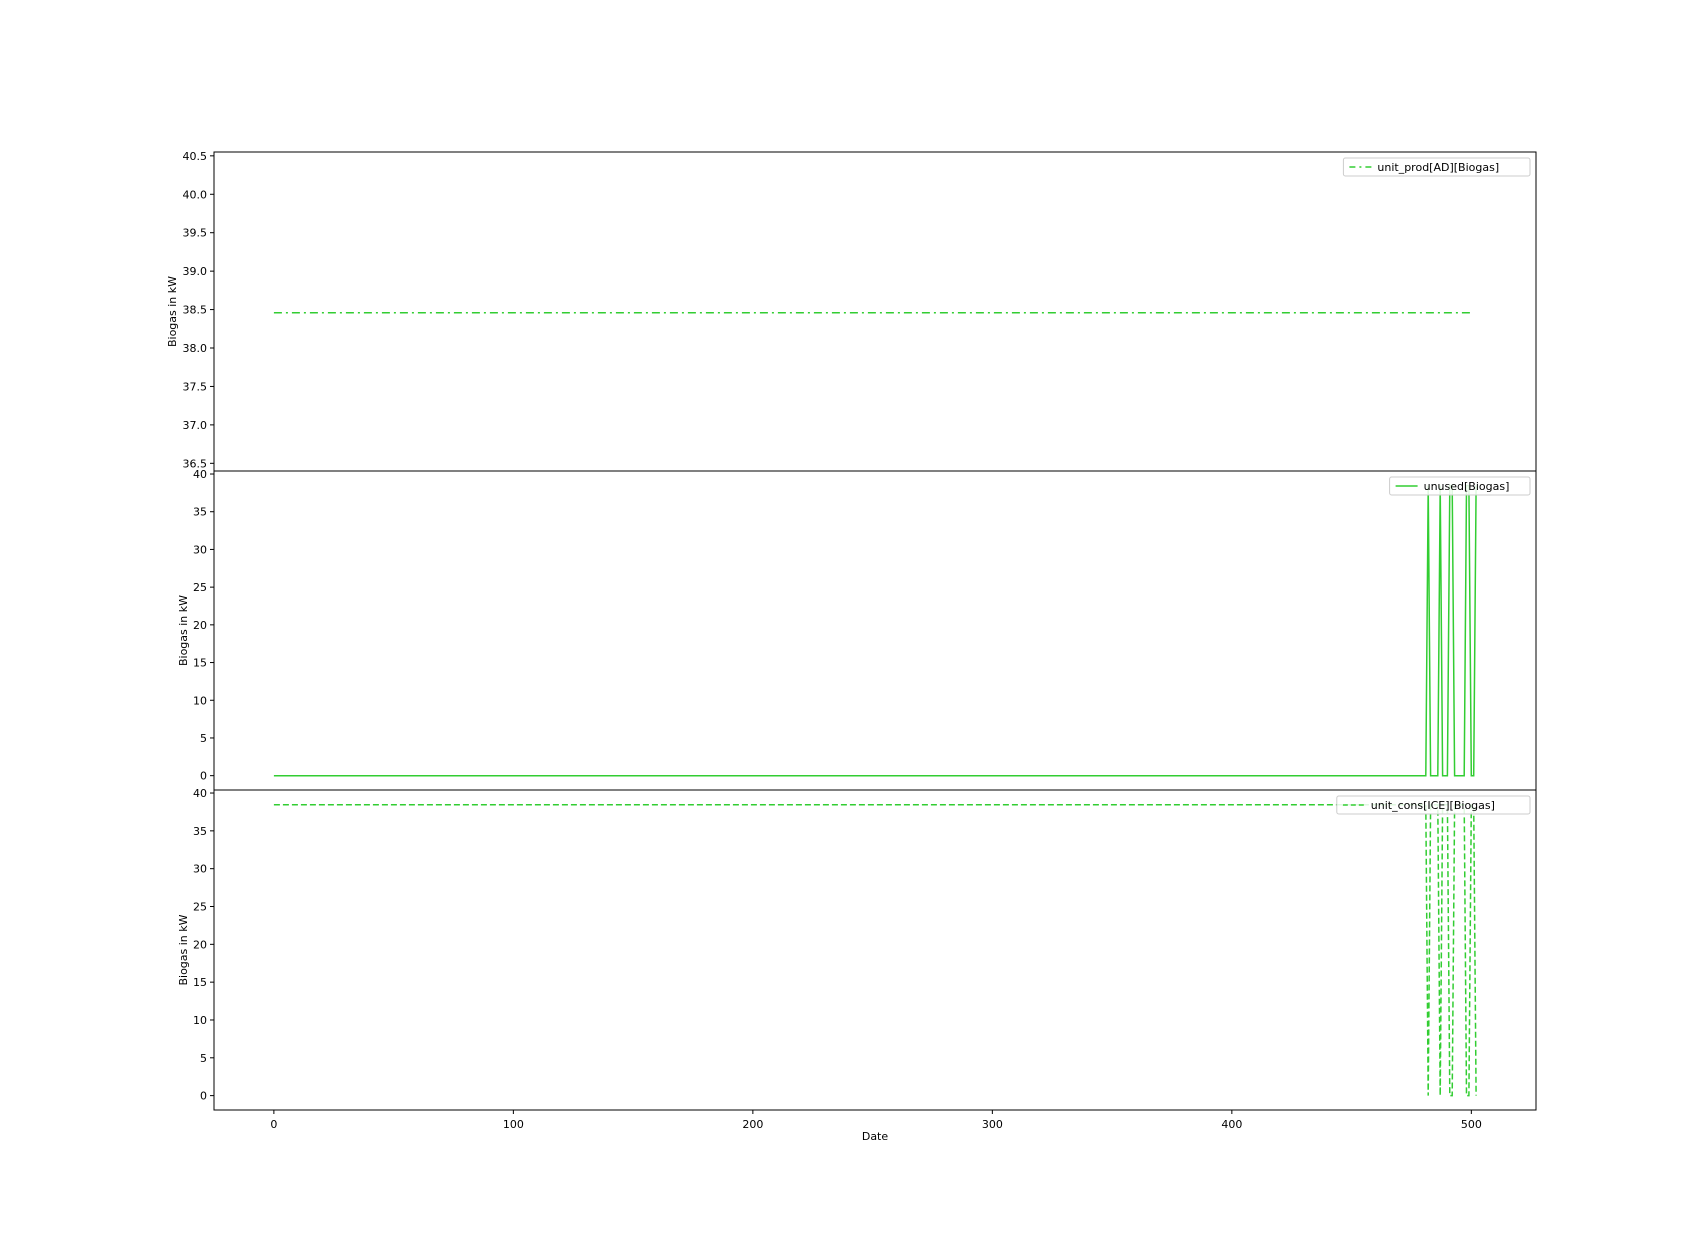  Describe the element at coordinates (992, 1124) in the screenshot. I see `x-tick-label: 300` at that location.